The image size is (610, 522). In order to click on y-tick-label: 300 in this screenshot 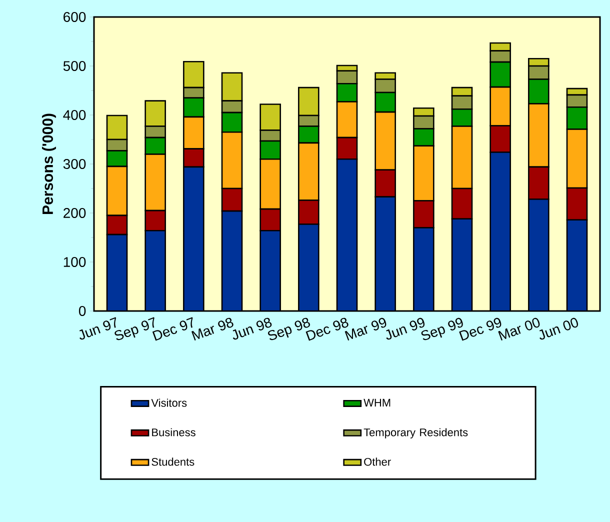, I will do `click(74, 164)`.